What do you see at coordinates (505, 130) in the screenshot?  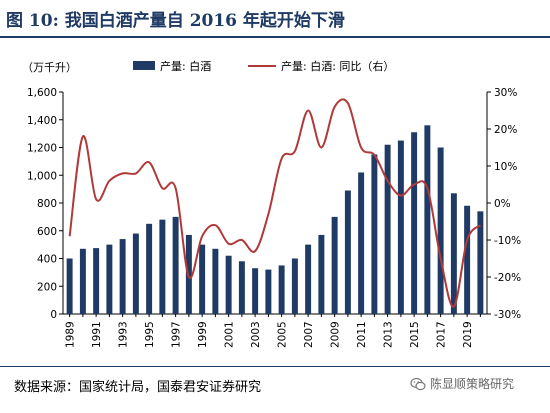 I see `y-right-tick-label: 20%` at bounding box center [505, 130].